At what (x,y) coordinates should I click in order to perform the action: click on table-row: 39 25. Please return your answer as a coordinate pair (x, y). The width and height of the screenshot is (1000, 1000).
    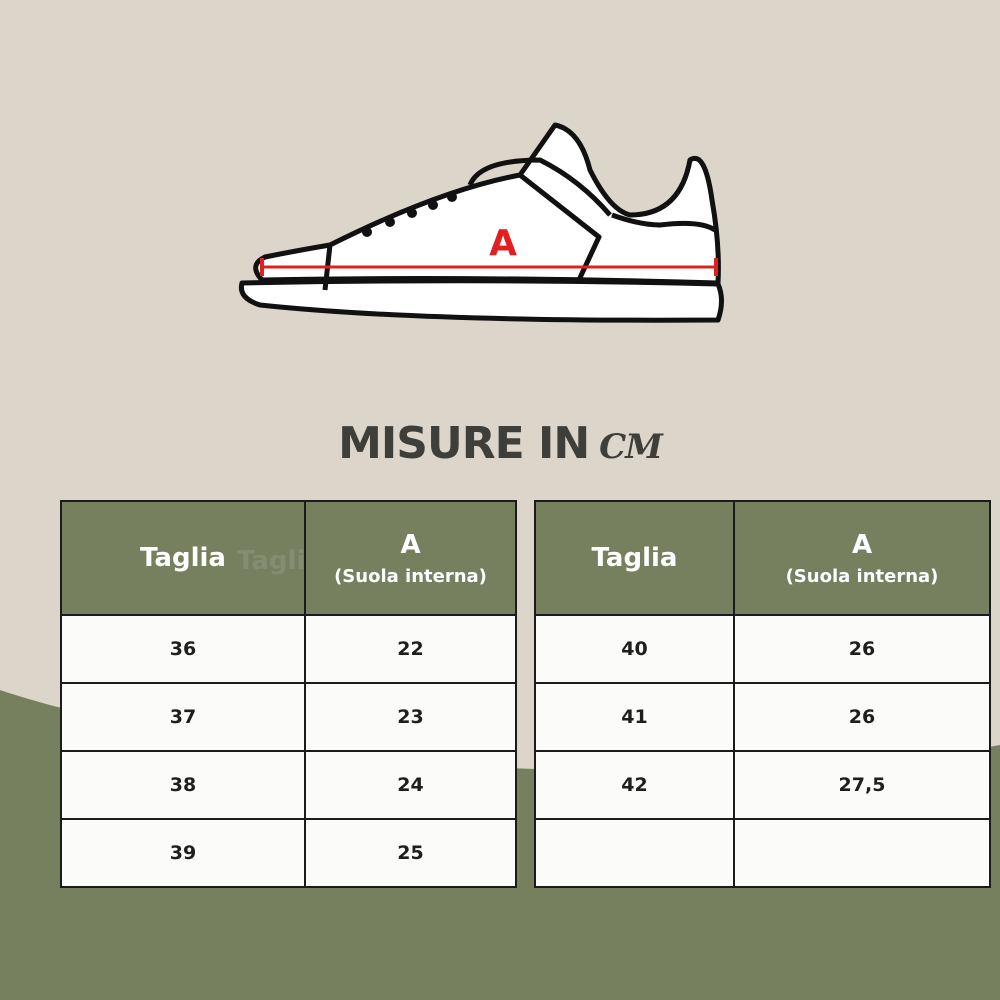
    Looking at the image, I should click on (288, 853).